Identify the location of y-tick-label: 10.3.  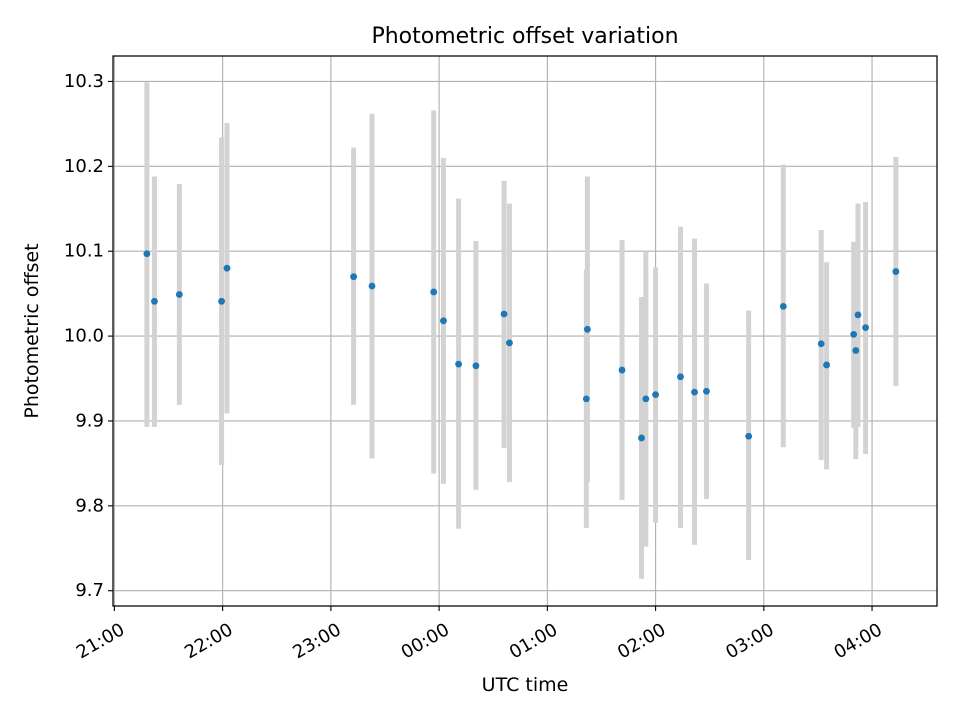
(84, 81).